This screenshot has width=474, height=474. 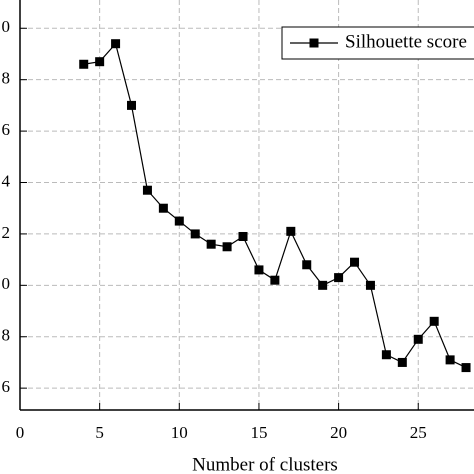 I want to click on x-tick-label: 5, so click(x=99, y=432).